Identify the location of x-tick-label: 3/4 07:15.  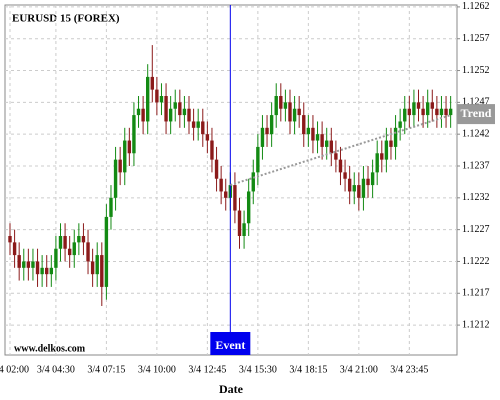
(106, 369).